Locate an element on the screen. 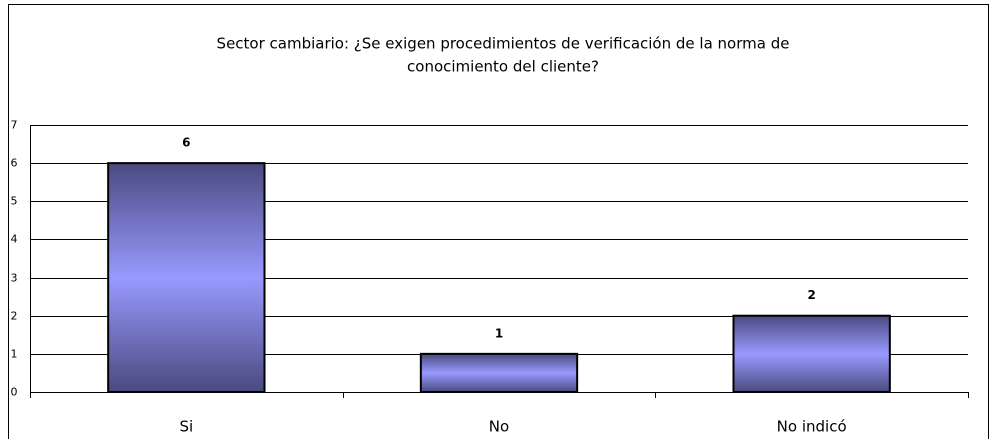 The width and height of the screenshot is (991, 439). y-tick-label: 7 is located at coordinates (14, 125).